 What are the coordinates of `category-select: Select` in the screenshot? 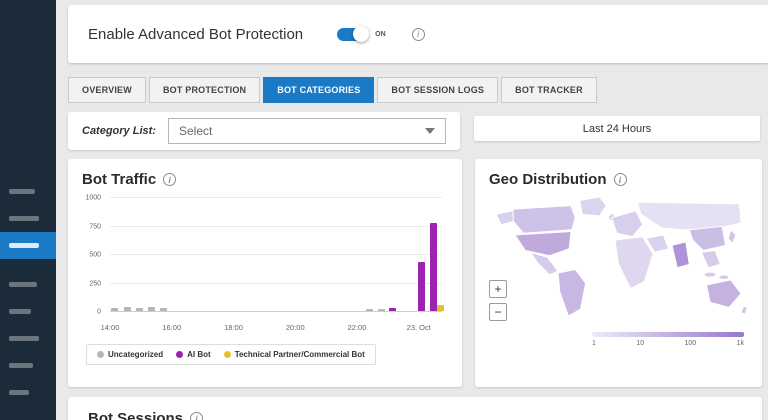 It's located at (306, 131).